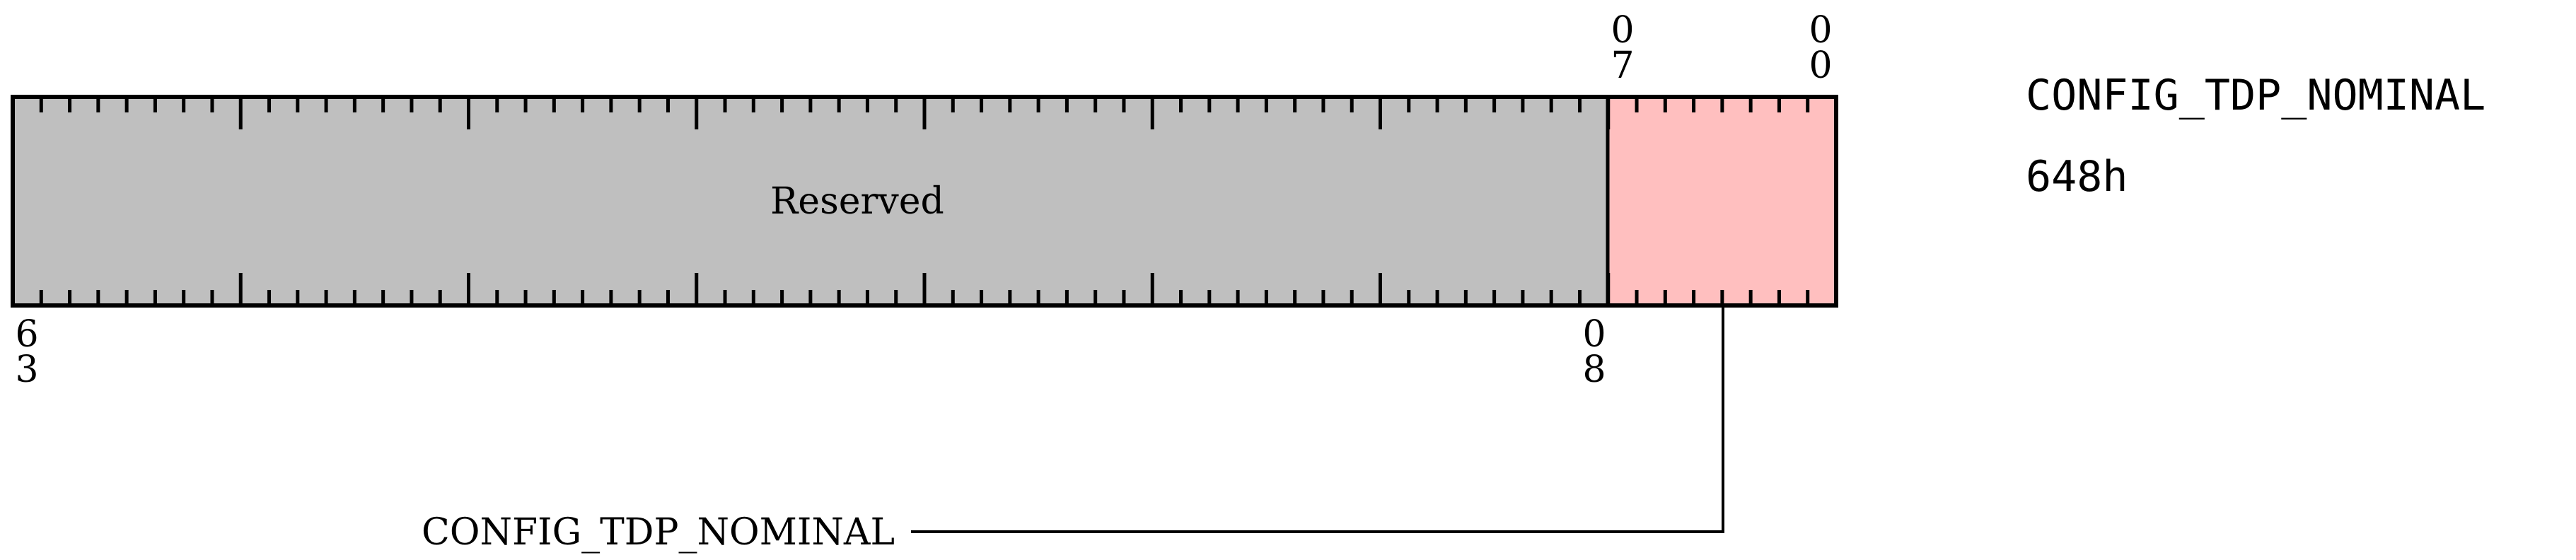 The width and height of the screenshot is (2576, 560). I want to click on bit-label-7-bottom: 7, so click(1622, 66).